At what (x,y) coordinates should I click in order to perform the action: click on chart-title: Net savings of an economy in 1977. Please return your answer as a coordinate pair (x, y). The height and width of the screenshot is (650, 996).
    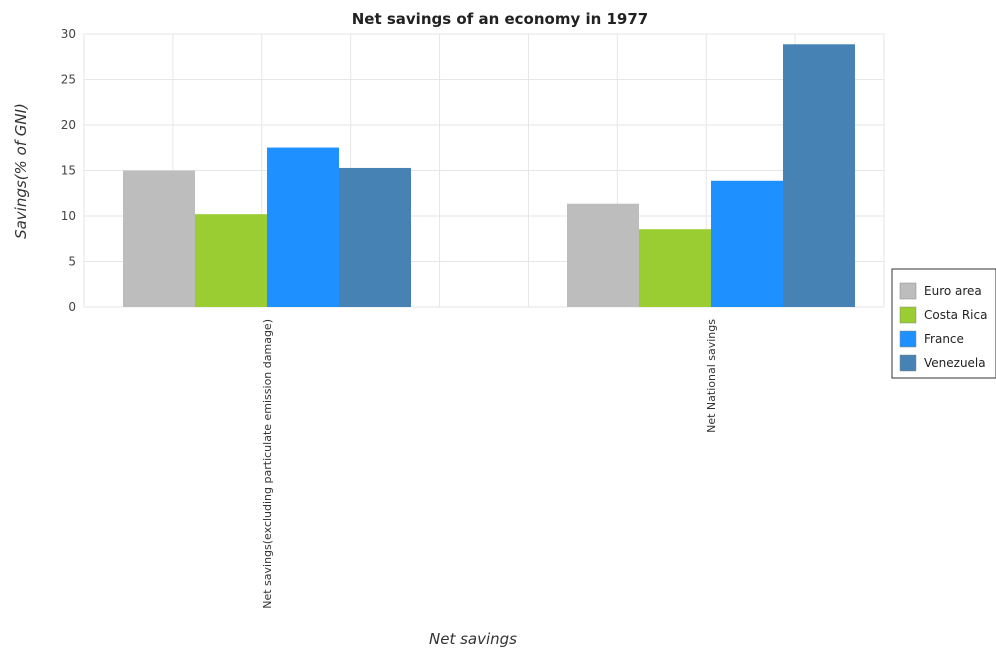
    Looking at the image, I should click on (500, 19).